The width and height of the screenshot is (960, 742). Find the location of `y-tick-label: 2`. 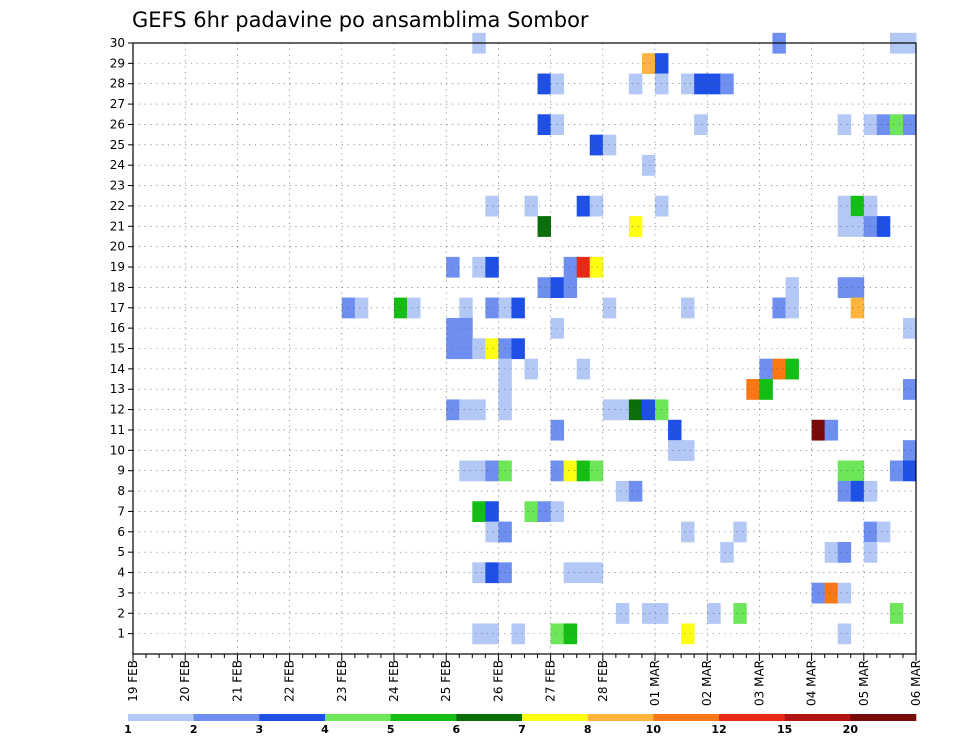

y-tick-label: 2 is located at coordinates (121, 613).